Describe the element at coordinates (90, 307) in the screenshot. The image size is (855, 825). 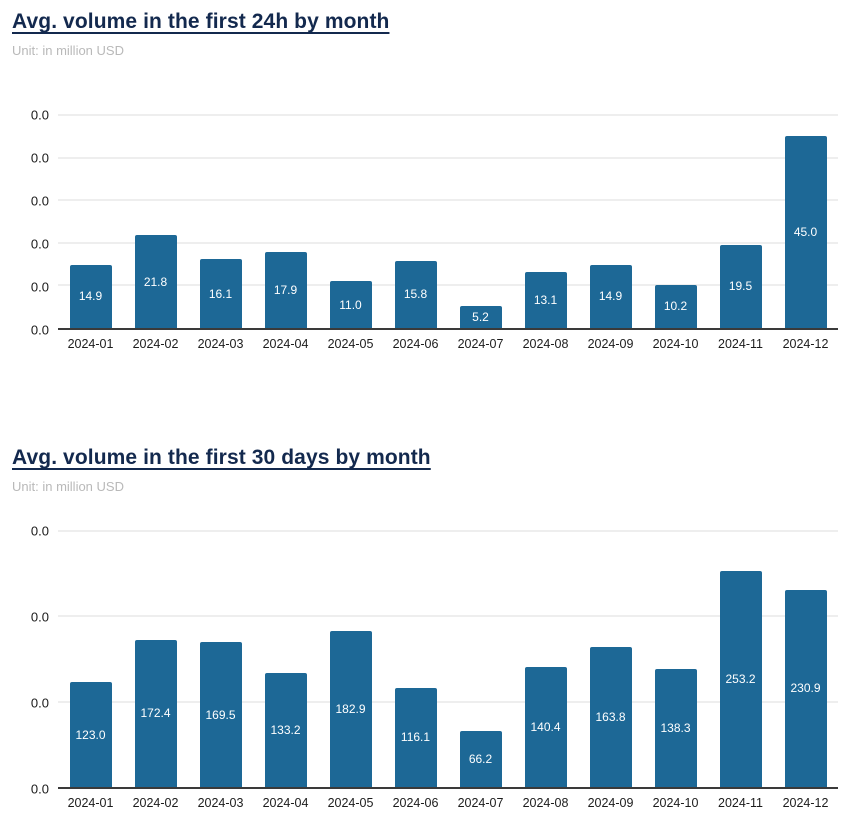
I see `bar-2024-01: 14.9 2024-01` at that location.